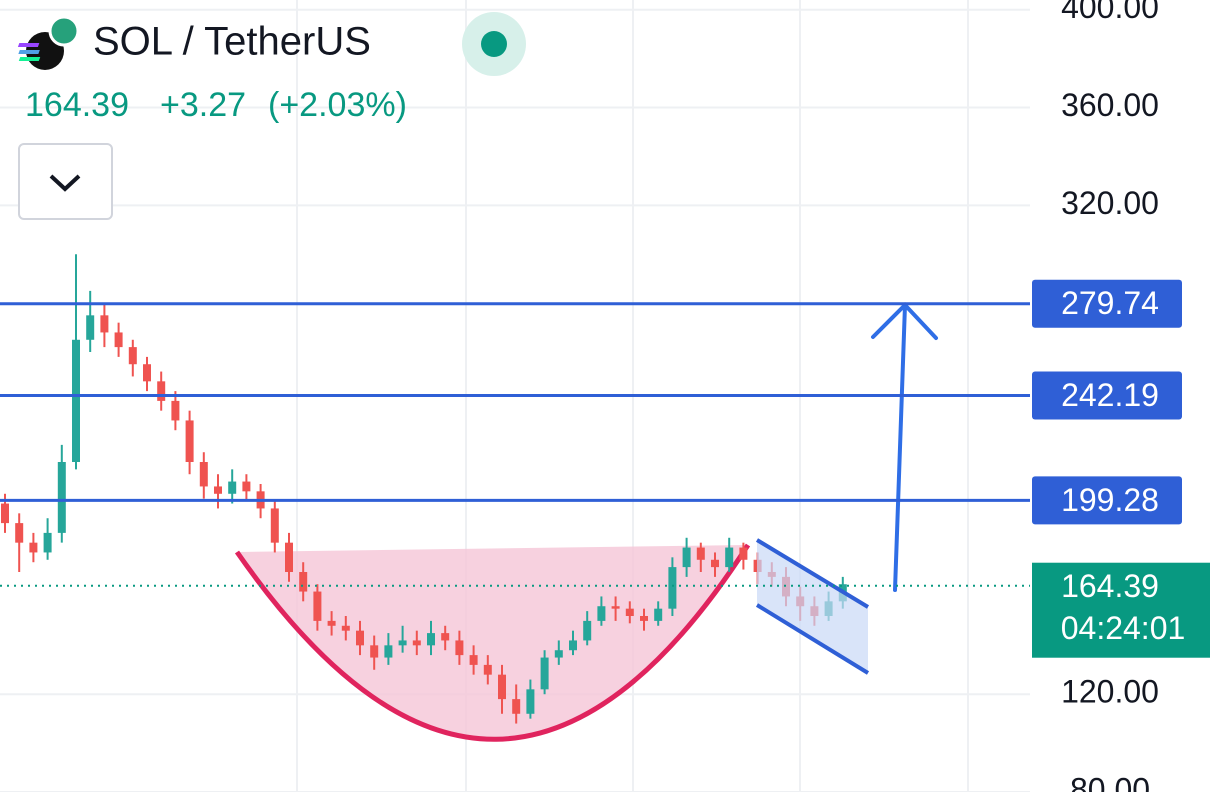 The height and width of the screenshot is (792, 1220). I want to click on countdown: 04:24:01, so click(1123, 628).